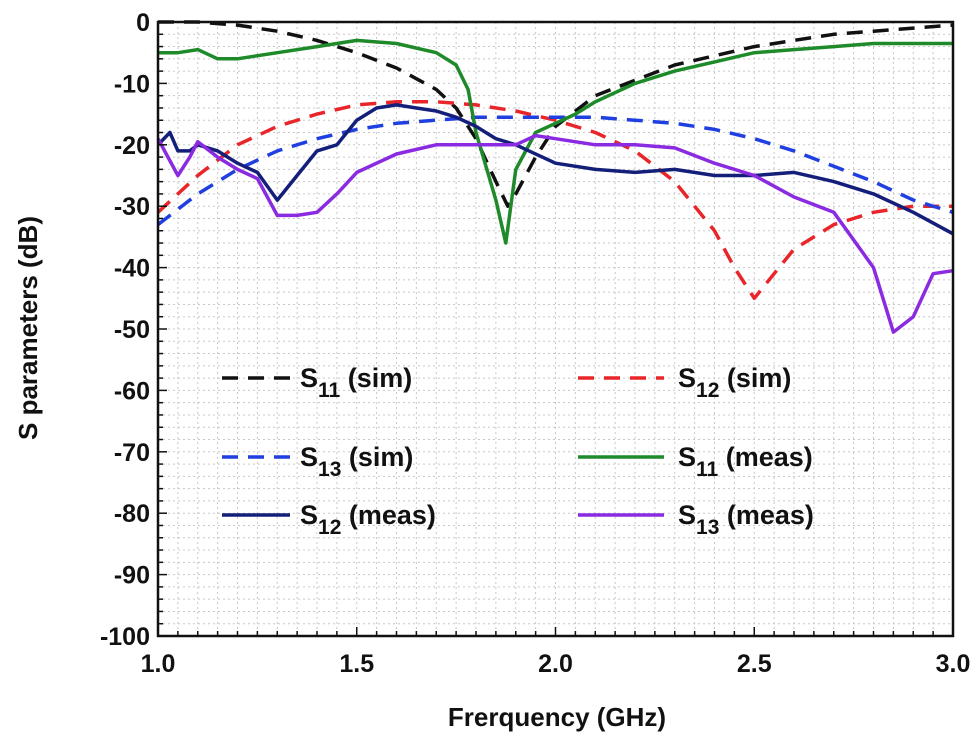 This screenshot has width=978, height=741. I want to click on y-tick-label: -90, so click(132, 576).